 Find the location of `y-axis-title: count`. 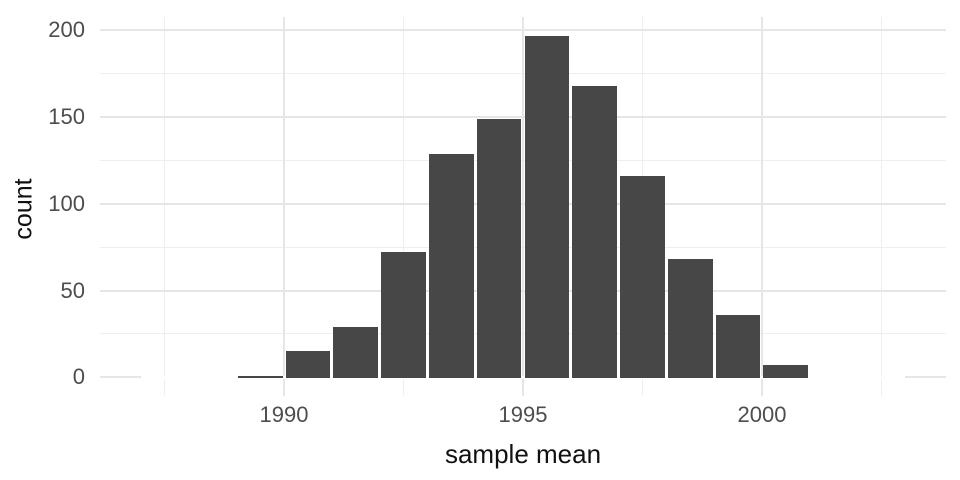

y-axis-title: count is located at coordinates (23, 208).